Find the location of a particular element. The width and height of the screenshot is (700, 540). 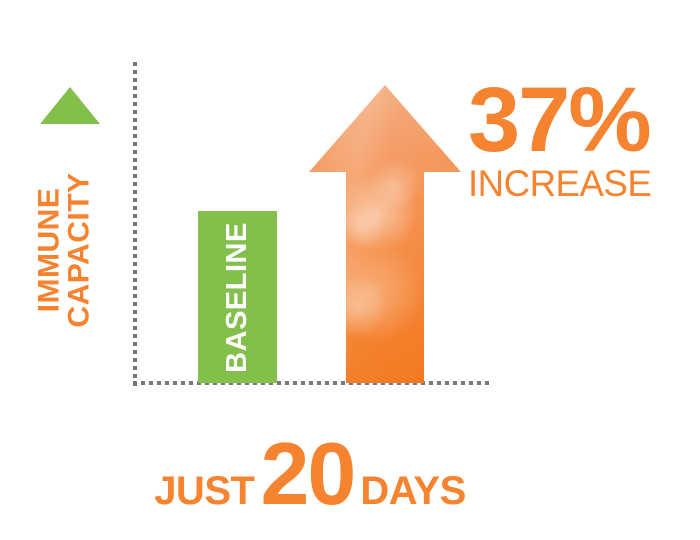

y-axis-label-line2: CAPACITY is located at coordinates (79, 250).